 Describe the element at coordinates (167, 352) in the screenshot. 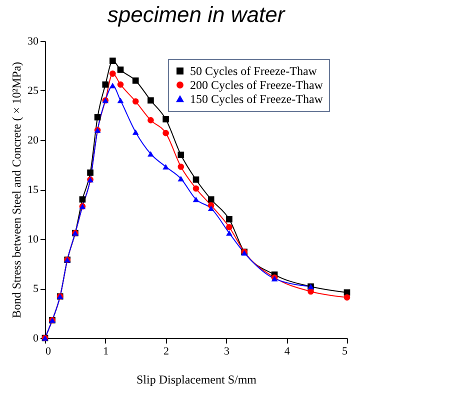

I see `x-tick-label: 2` at that location.